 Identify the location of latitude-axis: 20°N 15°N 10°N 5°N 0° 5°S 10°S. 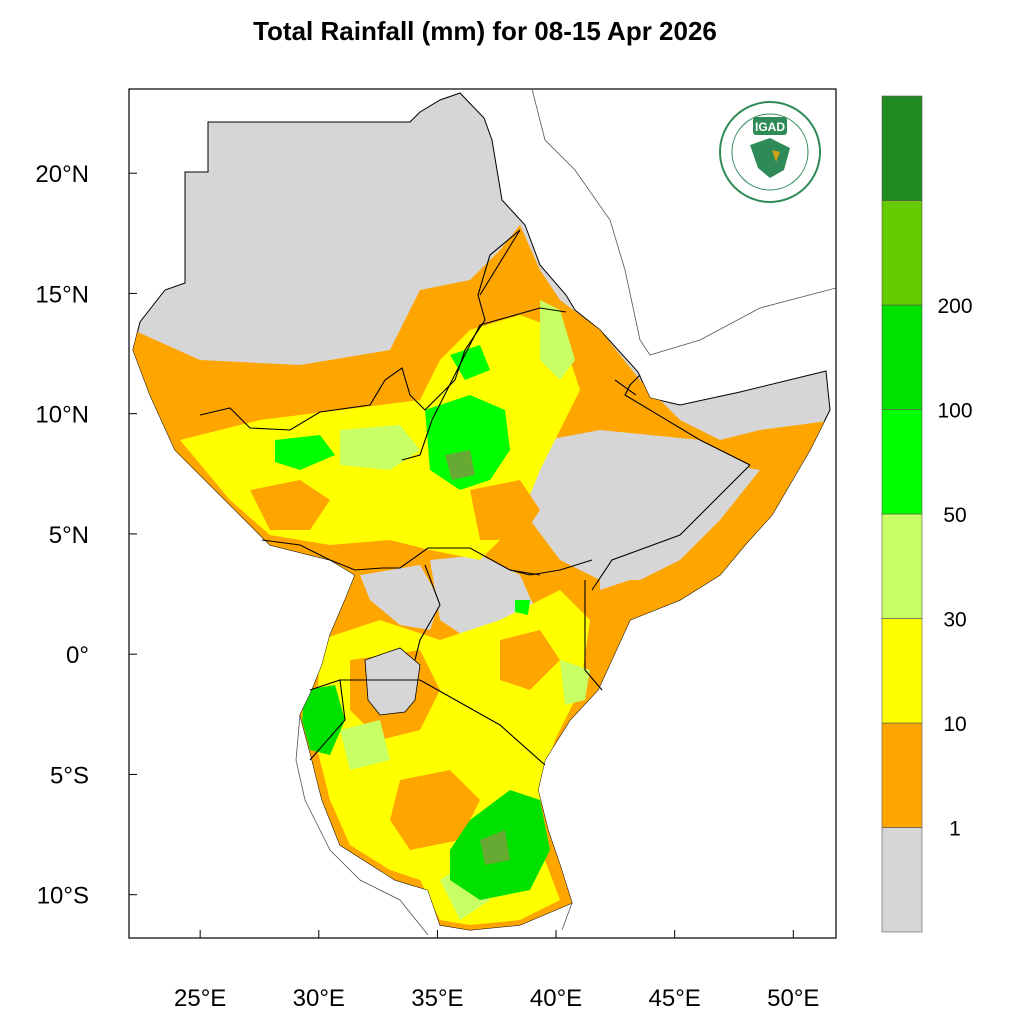
(86, 535).